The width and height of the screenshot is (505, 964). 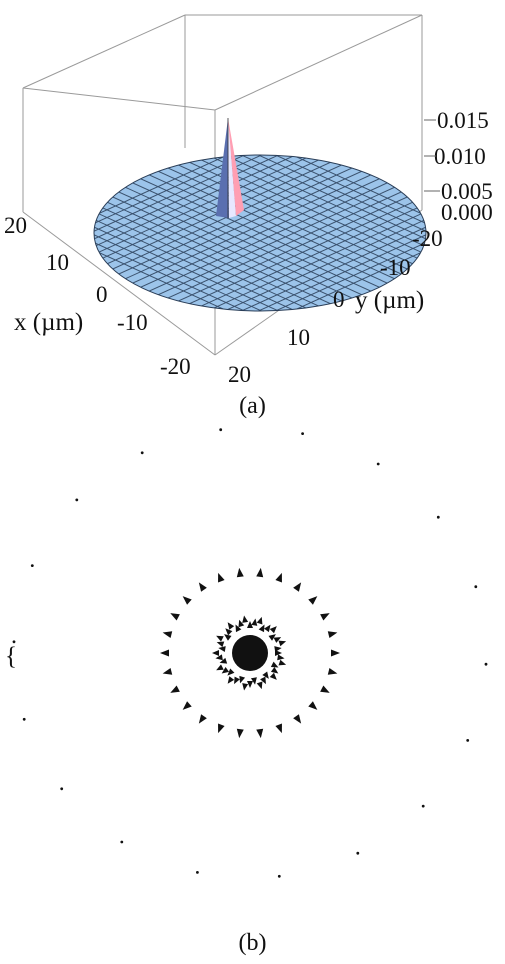 I want to click on surface-peak, so click(x=230, y=168).